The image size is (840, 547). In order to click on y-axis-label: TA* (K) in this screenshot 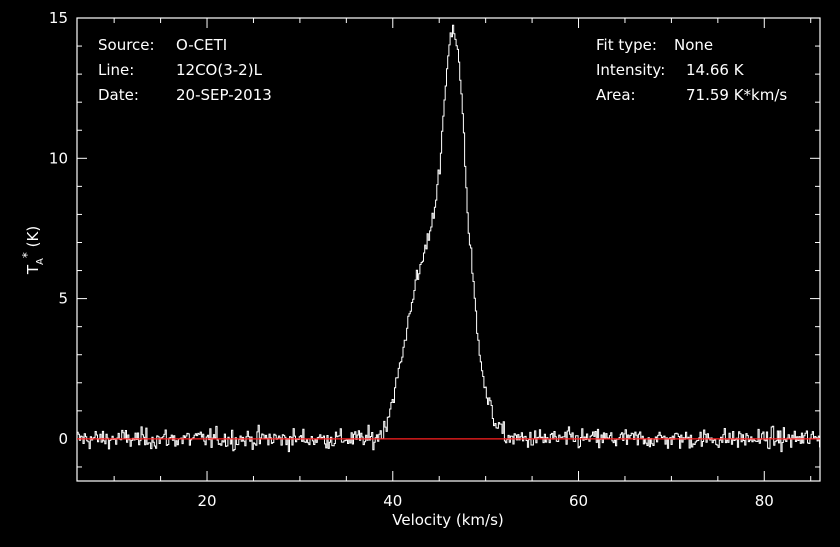, I will do `click(33, 250)`.